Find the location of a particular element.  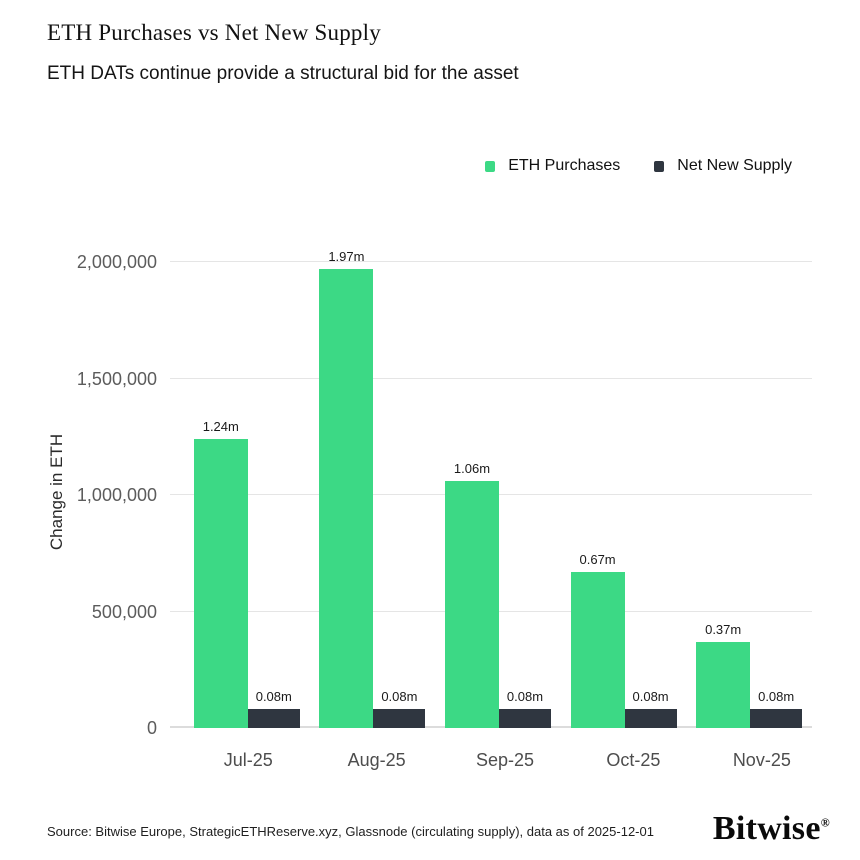

bar-value-label: 1.24m is located at coordinates (220, 427).